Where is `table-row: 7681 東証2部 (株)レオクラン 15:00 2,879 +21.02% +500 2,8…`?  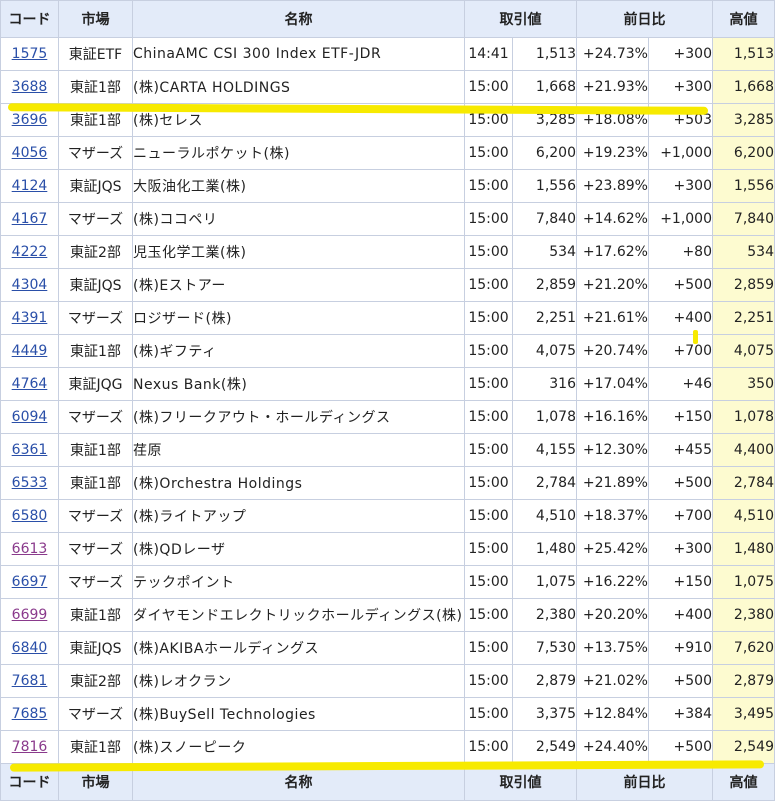 table-row: 7681 東証2部 (株)レオクラン 15:00 2,879 +21.02% +500 2,8… is located at coordinates (387, 681).